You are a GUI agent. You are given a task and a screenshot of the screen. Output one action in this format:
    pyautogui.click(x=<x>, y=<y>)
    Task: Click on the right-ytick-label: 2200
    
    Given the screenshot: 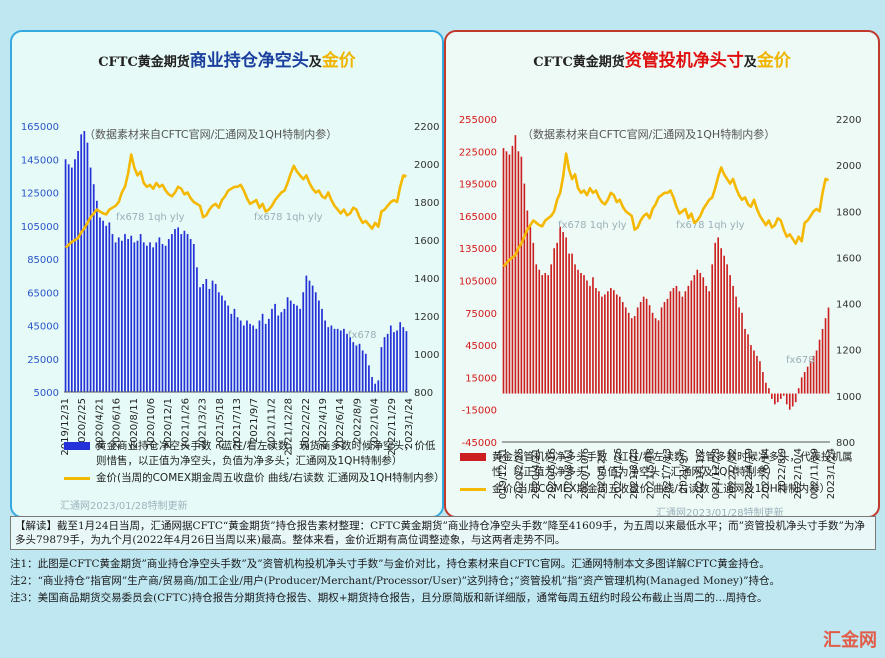 What is the action you would take?
    pyautogui.click(x=426, y=127)
    